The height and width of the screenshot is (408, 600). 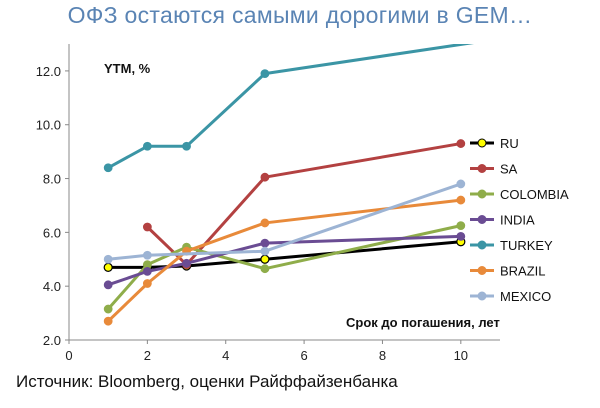 What do you see at coordinates (482, 245) in the screenshot?
I see `legend-marker-turkey` at bounding box center [482, 245].